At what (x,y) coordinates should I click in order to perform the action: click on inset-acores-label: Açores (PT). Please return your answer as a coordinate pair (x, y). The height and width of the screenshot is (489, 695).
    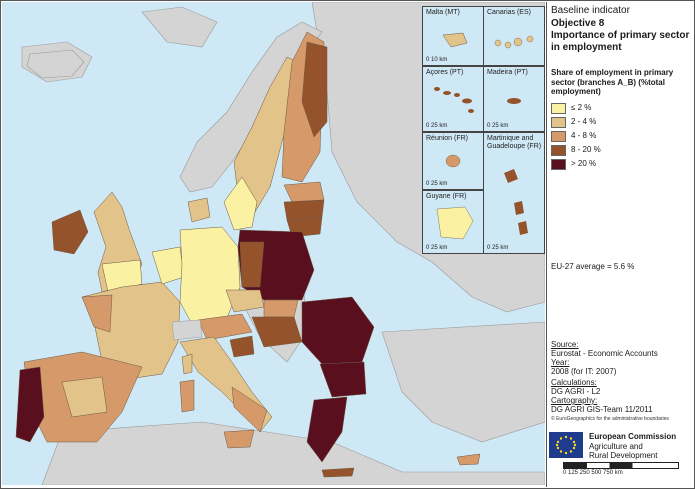
    Looking at the image, I should click on (445, 72).